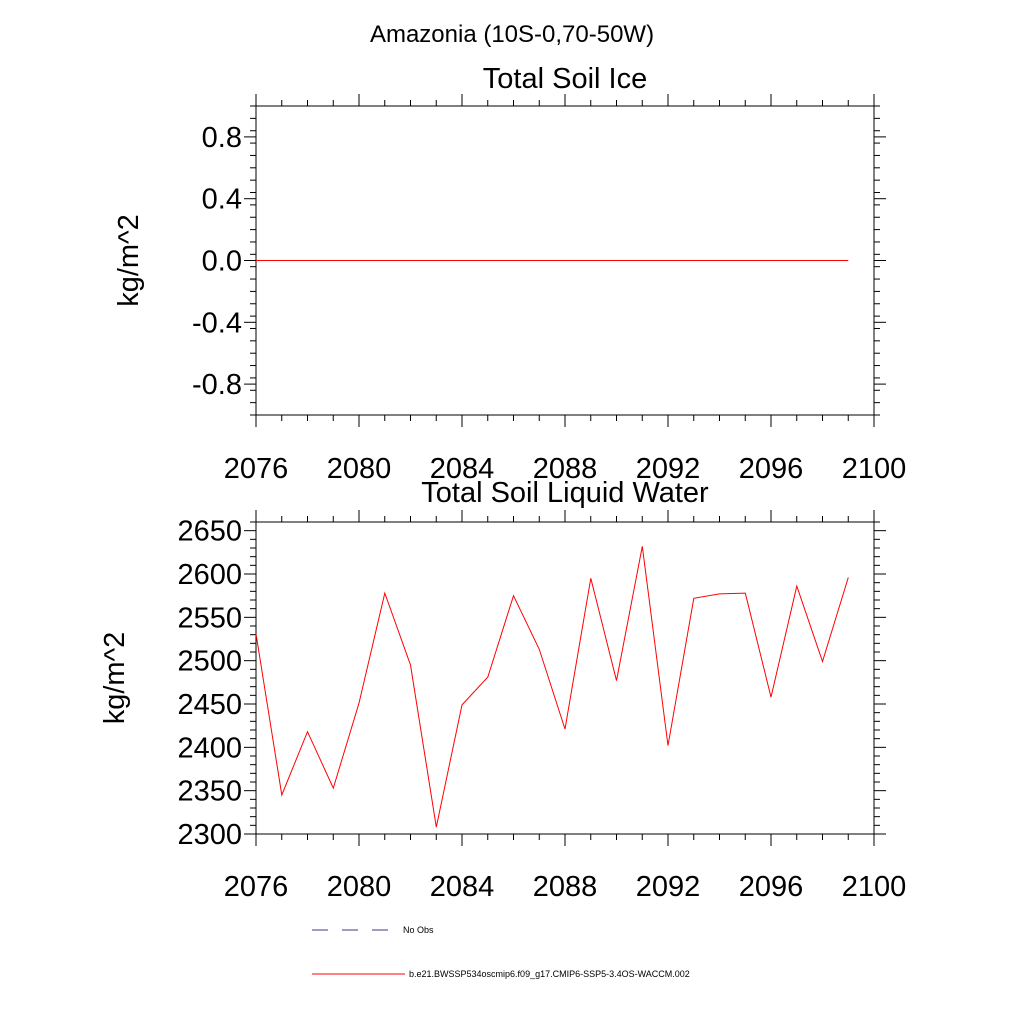 This screenshot has height=1024, width=1024. I want to click on y-tick-label: 0.8, so click(222, 138).